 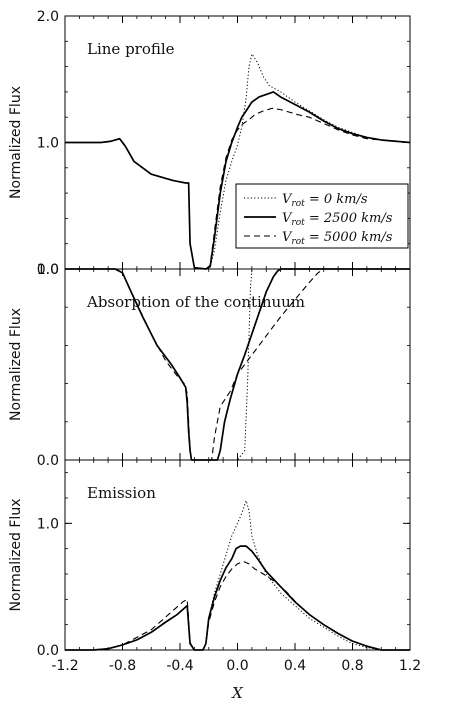 I want to click on x-tick-label: 1.2, so click(x=410, y=666).